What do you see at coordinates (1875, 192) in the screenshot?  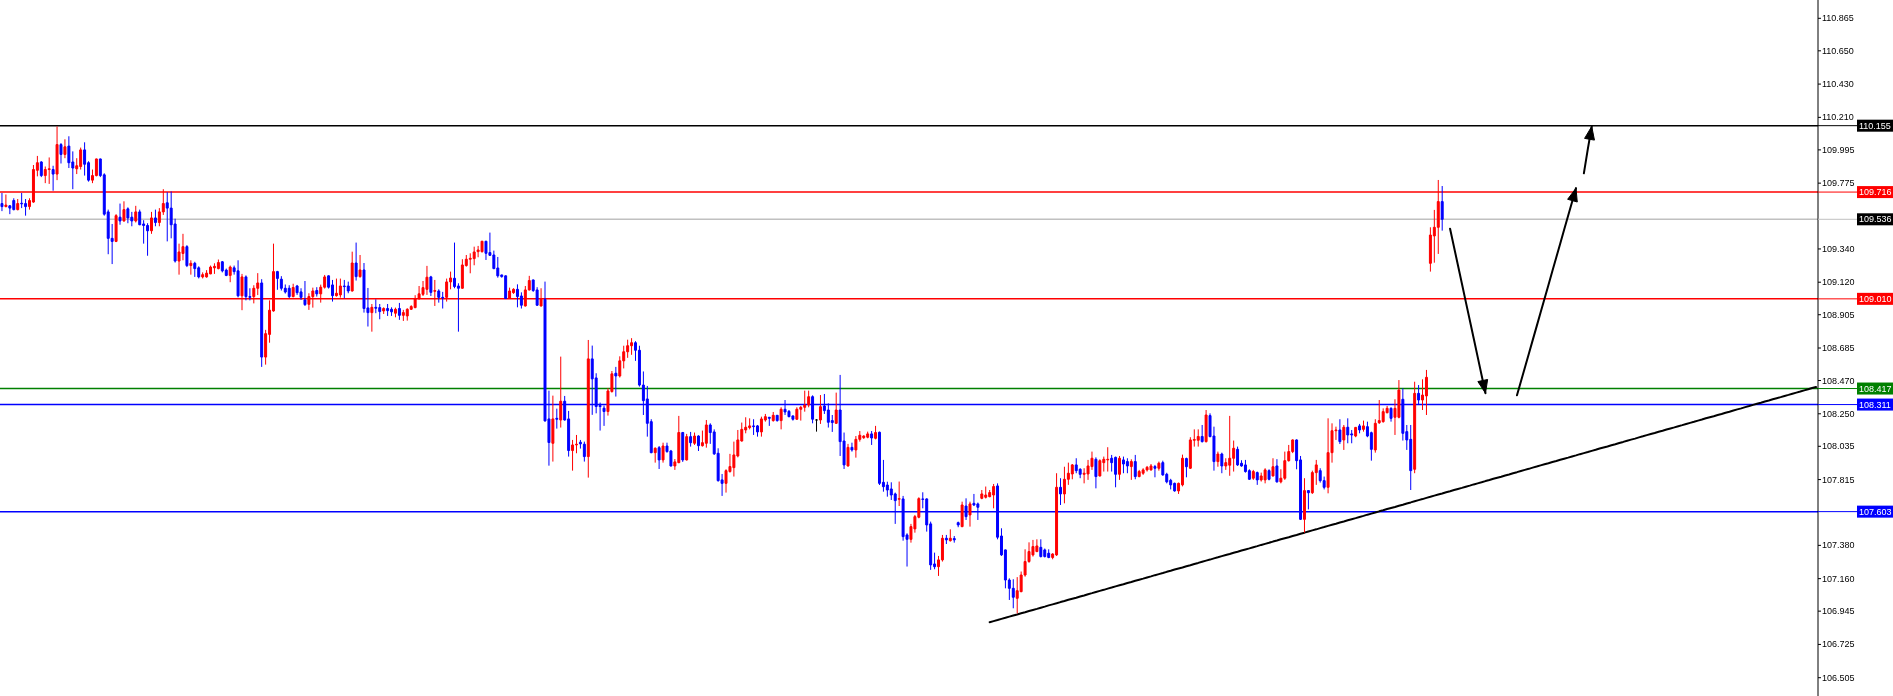 I see `ref-line-label: 109.716` at bounding box center [1875, 192].